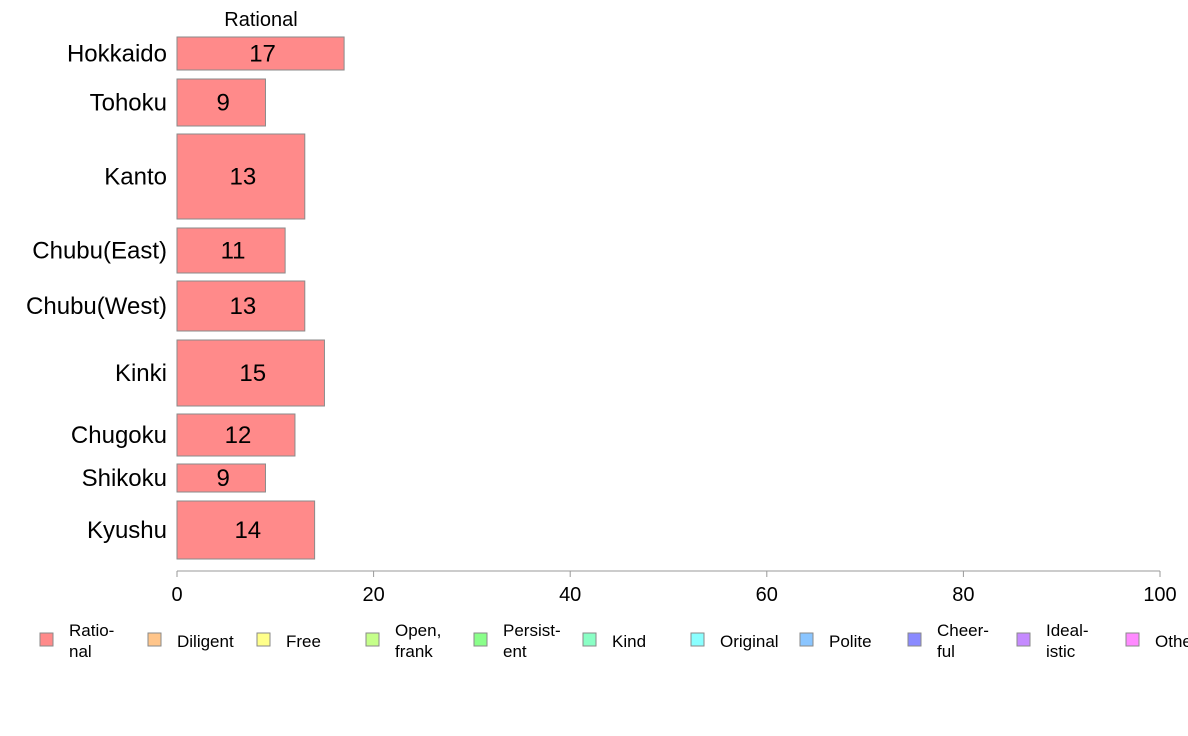 This screenshot has width=1188, height=736. Describe the element at coordinates (176, 595) in the screenshot. I see `x-tick-label: 0` at that location.